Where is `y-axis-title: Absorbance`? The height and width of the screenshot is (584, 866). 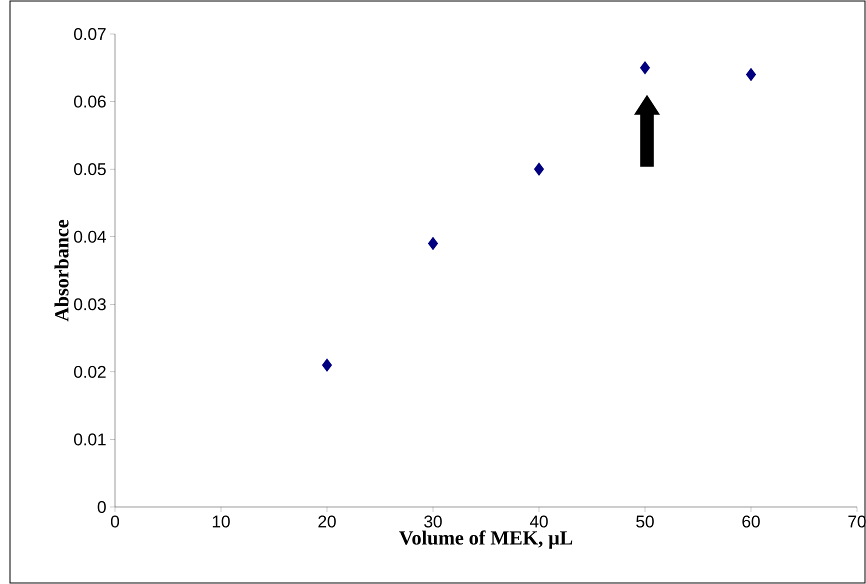
y-axis-title: Absorbance is located at coordinates (61, 271).